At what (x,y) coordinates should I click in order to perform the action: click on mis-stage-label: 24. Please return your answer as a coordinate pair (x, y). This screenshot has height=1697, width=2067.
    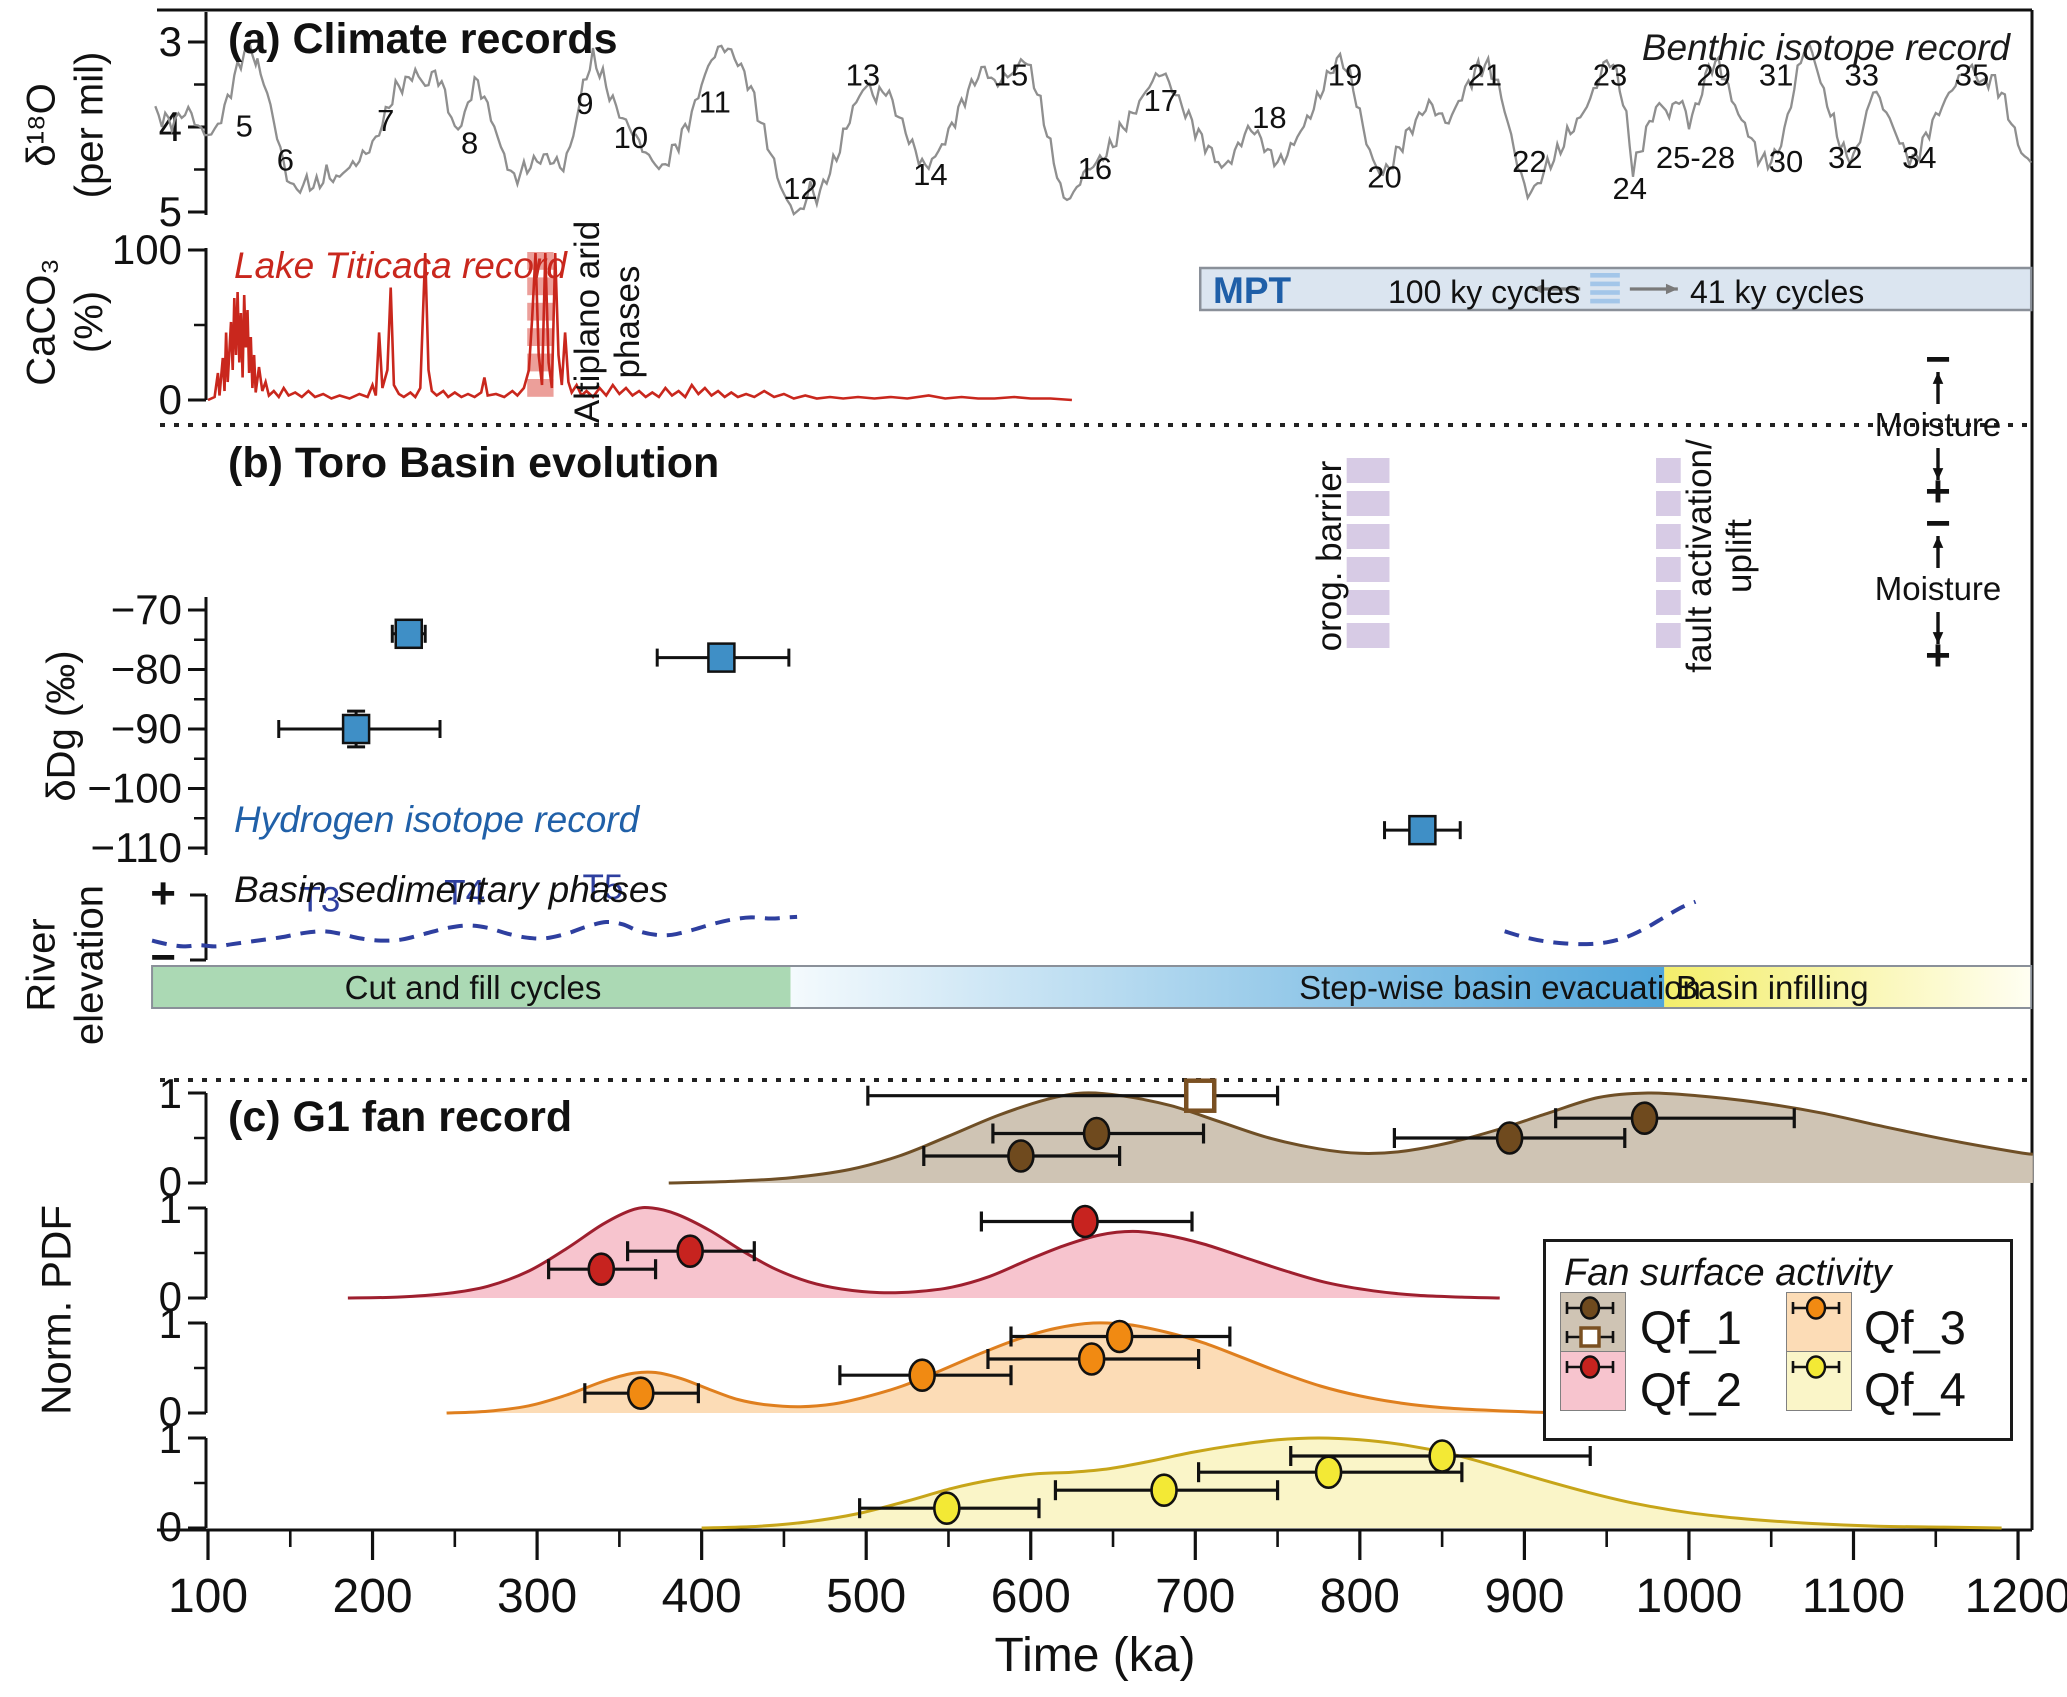
    Looking at the image, I should click on (1629, 188).